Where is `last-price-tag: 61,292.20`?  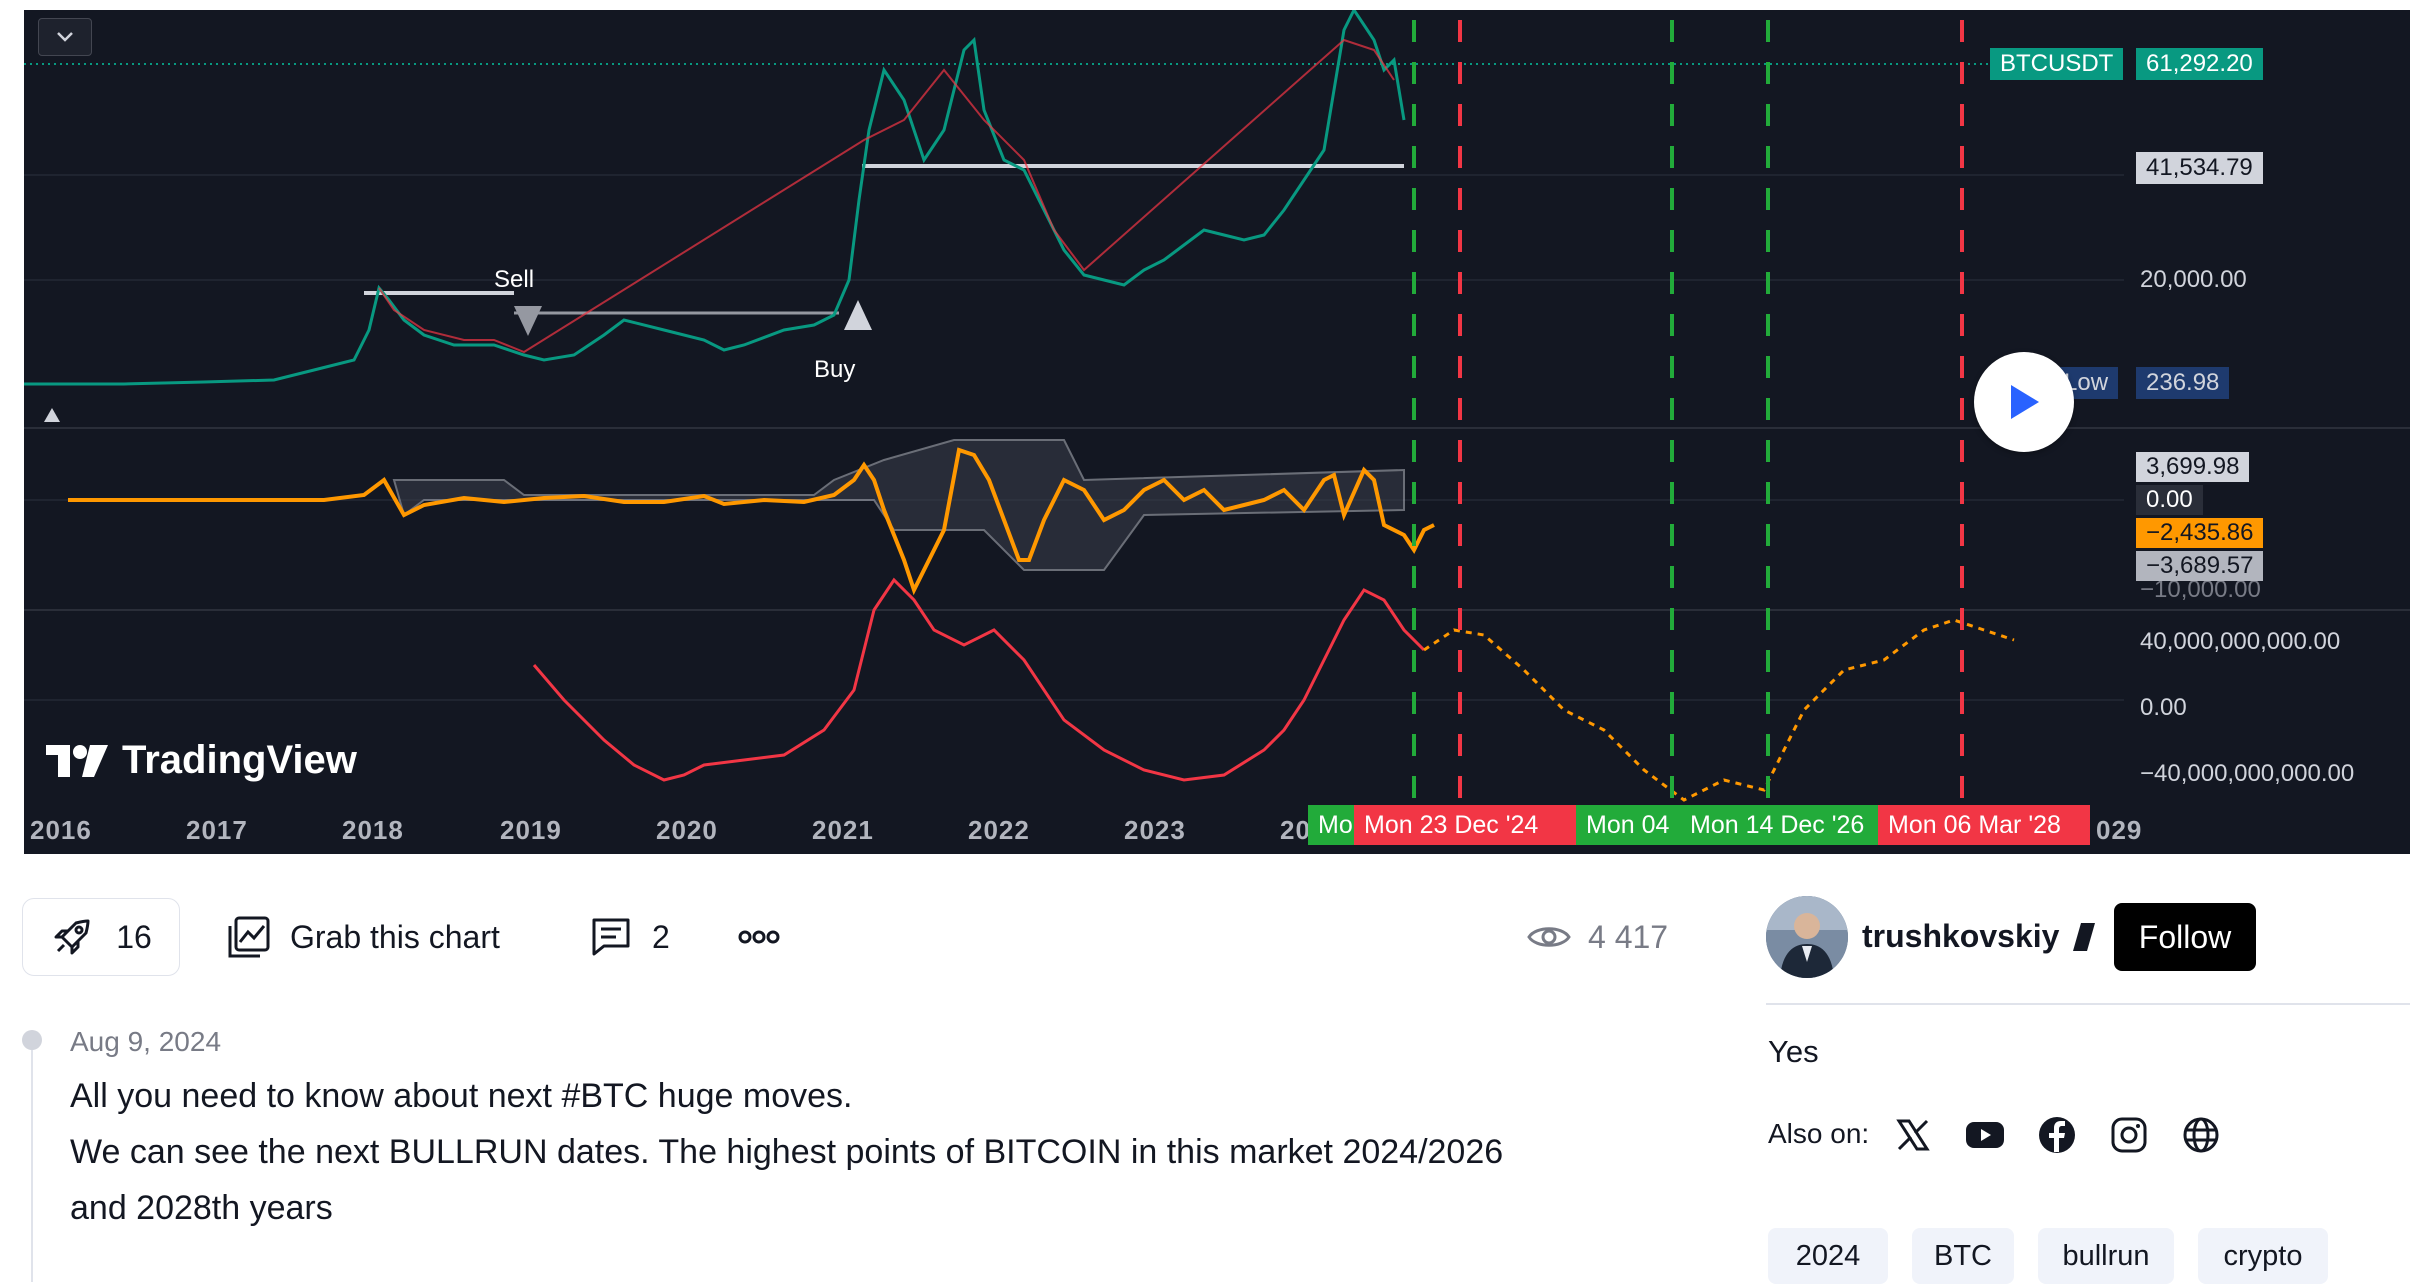 last-price-tag: 61,292.20 is located at coordinates (2199, 64).